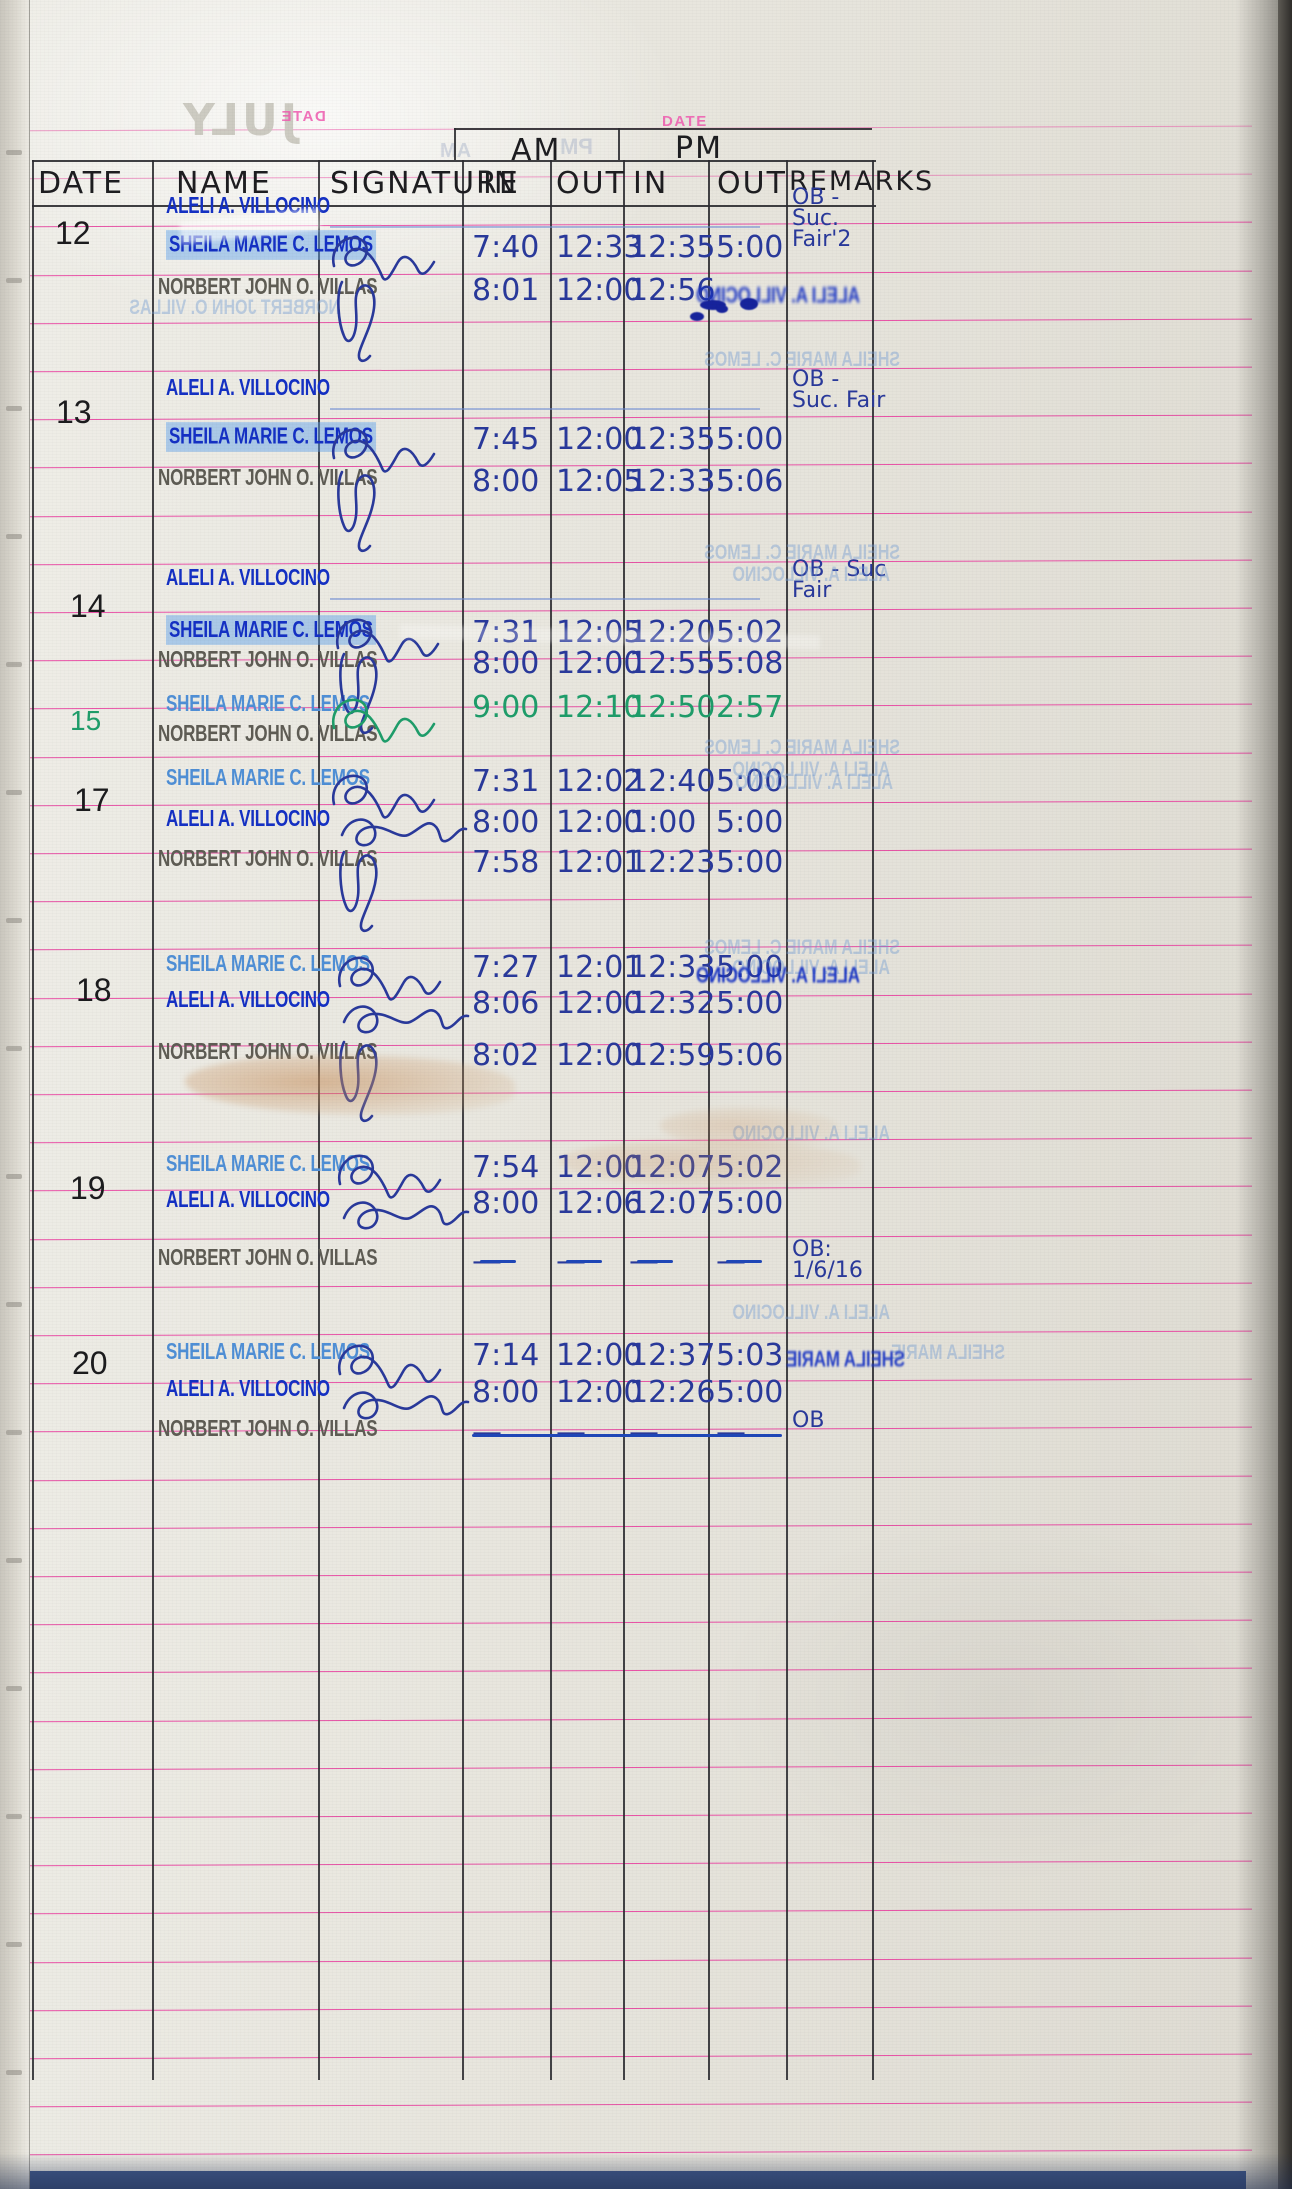  Describe the element at coordinates (506, 290) in the screenshot. I see `cell-am-in: 8:01` at that location.